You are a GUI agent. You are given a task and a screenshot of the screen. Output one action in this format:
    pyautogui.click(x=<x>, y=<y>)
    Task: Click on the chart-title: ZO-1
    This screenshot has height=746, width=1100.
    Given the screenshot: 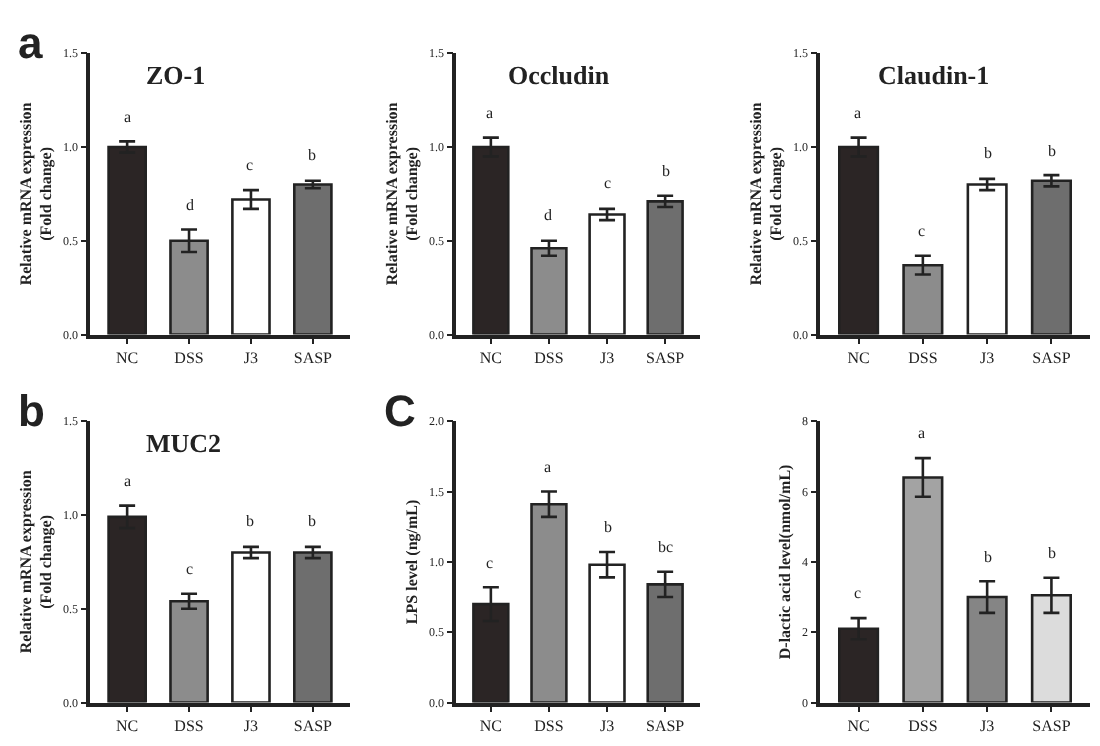 What is the action you would take?
    pyautogui.click(x=176, y=75)
    